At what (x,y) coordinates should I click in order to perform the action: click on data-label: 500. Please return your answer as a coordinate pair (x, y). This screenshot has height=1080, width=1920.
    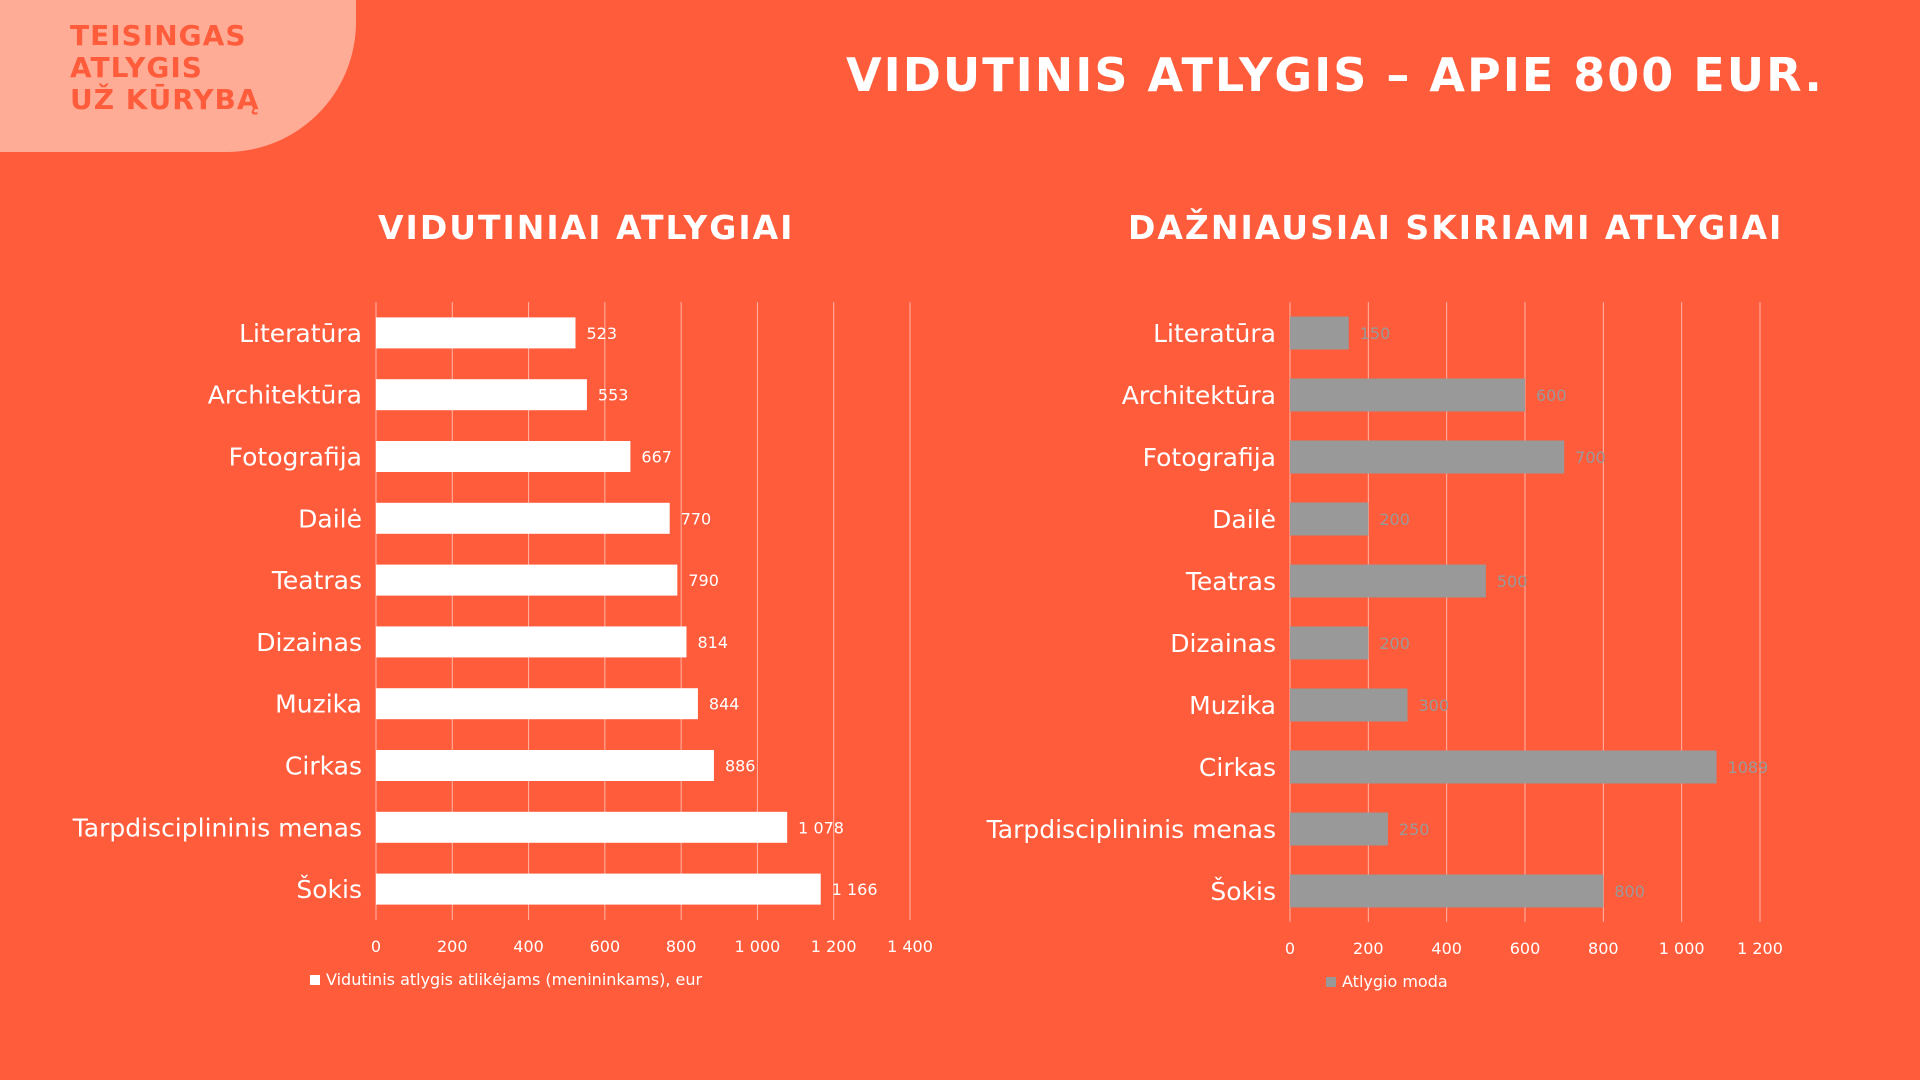
    Looking at the image, I should click on (1512, 581).